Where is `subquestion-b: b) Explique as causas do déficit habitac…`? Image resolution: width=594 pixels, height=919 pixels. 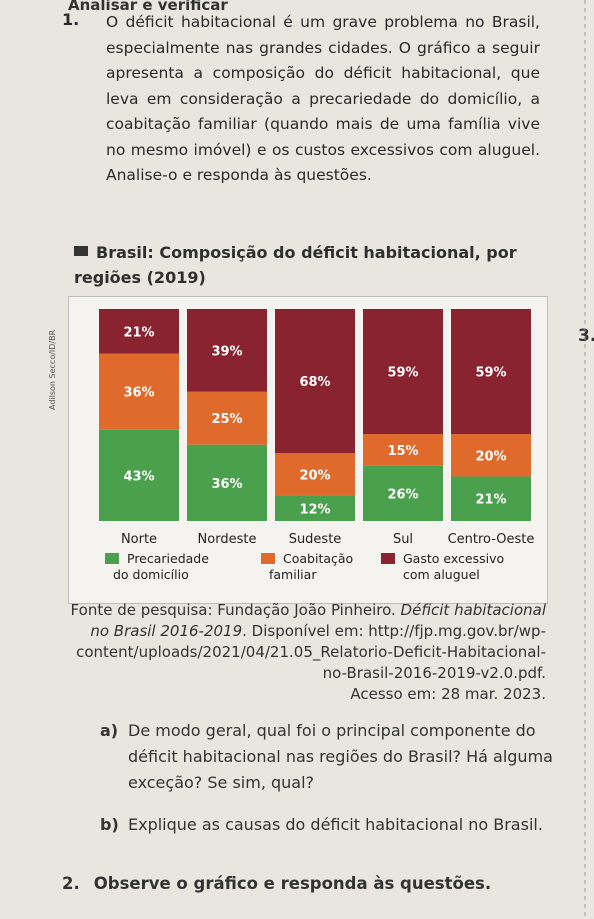
subquestion-b: b) Explique as causas do déficit habitac… is located at coordinates (330, 825).